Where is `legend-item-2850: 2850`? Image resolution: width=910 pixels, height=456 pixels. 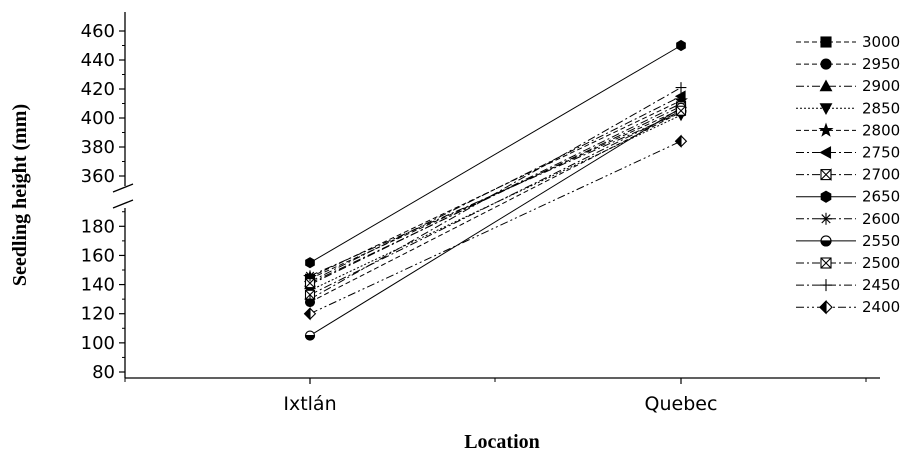 legend-item-2850: 2850 is located at coordinates (848, 108).